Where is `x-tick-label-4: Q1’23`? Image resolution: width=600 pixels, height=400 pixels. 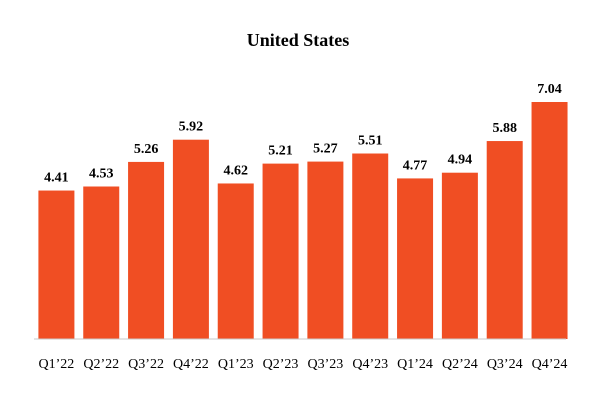
x-tick-label-4: Q1’23 is located at coordinates (236, 364).